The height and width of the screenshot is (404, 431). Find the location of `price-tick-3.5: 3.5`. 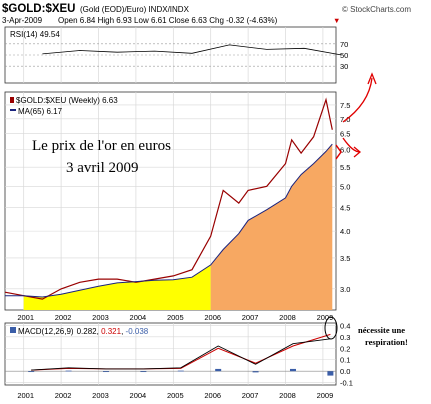

price-tick-3.5: 3.5 is located at coordinates (345, 258).